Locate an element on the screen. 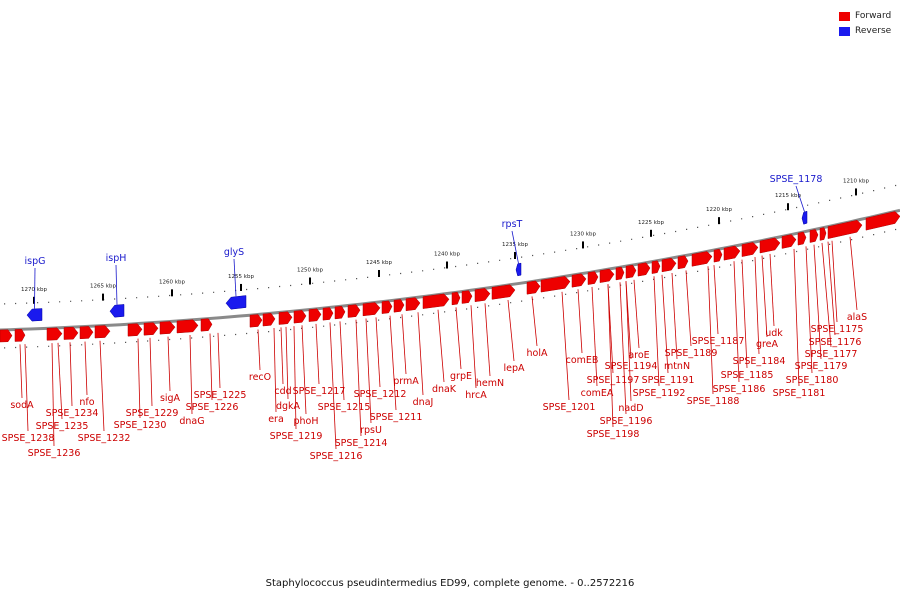 The width and height of the screenshot is (900, 600). forward-gene-label: SPSE_1188 is located at coordinates (713, 401).